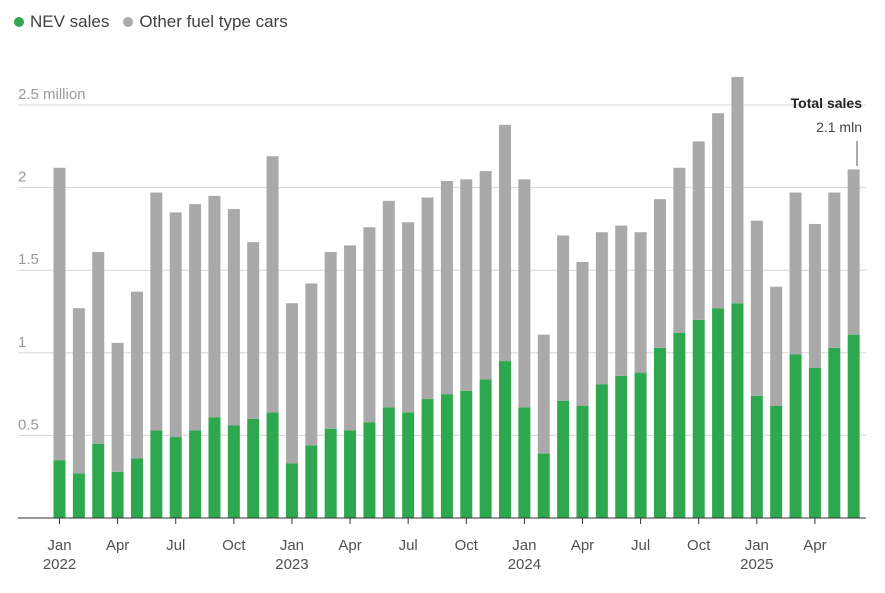 The height and width of the screenshot is (593, 885). What do you see at coordinates (839, 127) in the screenshot?
I see `annotation-value: 2.1 mln` at bounding box center [839, 127].